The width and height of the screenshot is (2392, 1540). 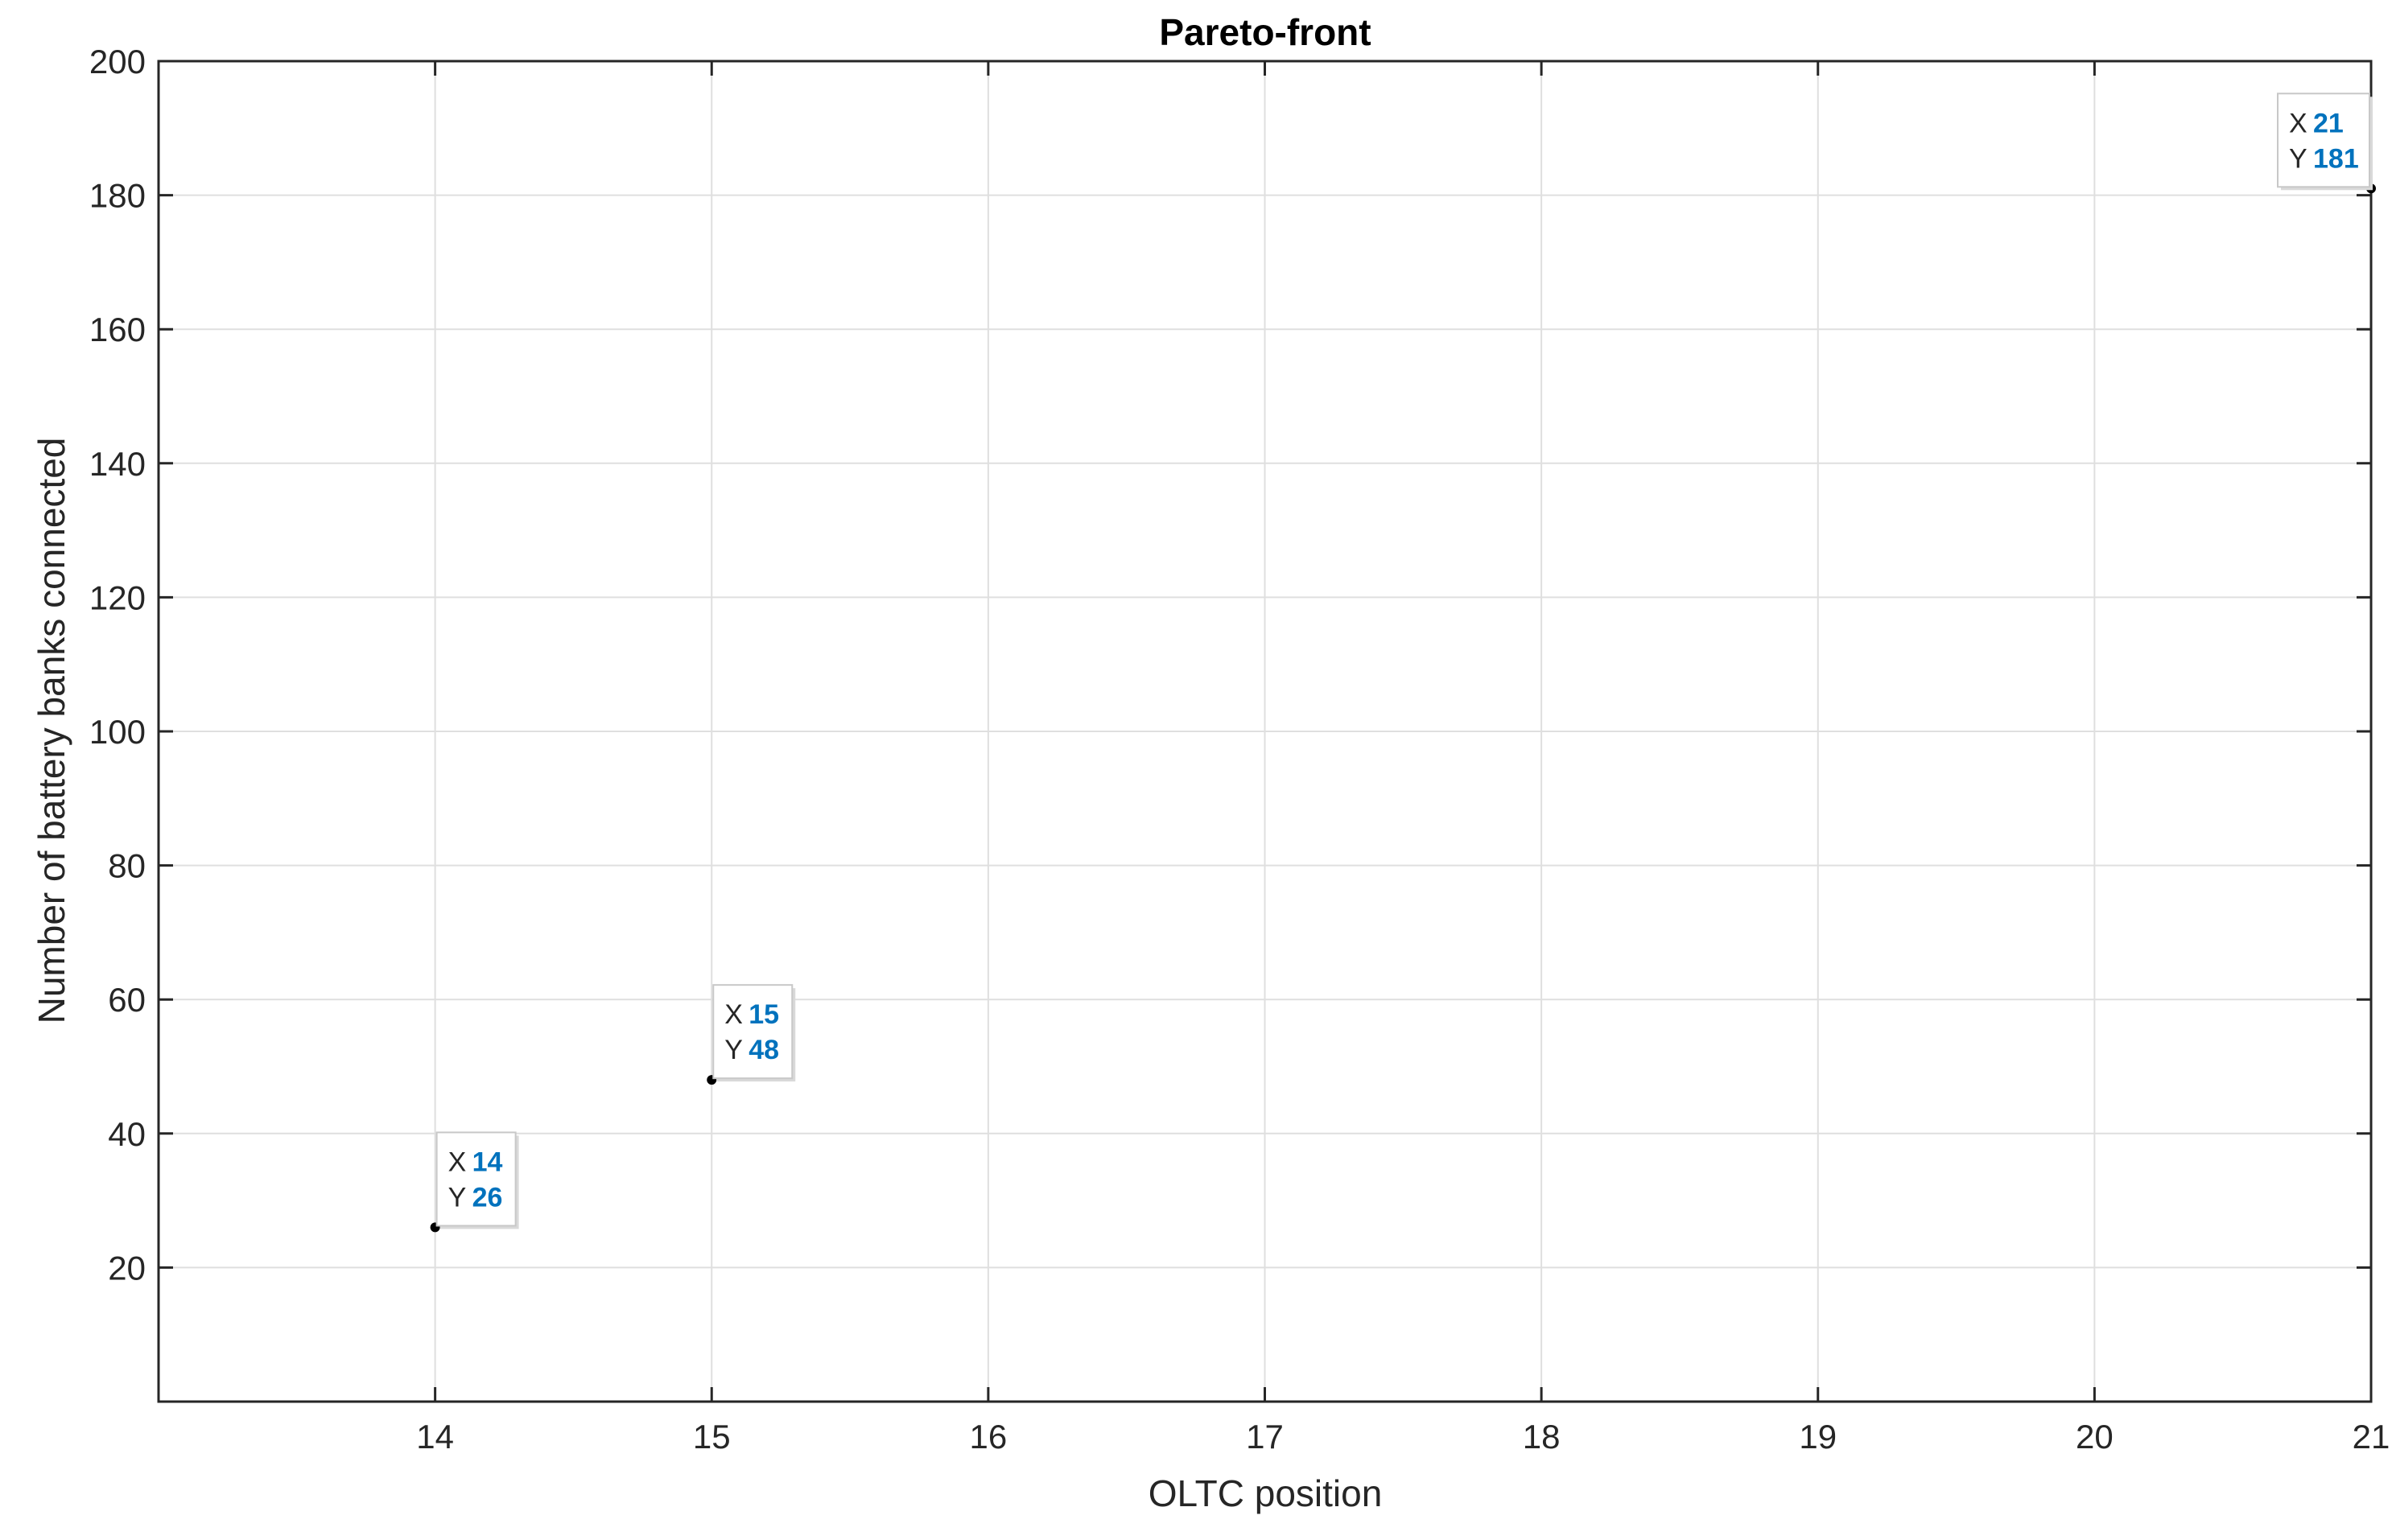 What do you see at coordinates (2371, 1437) in the screenshot?
I see `x-tick-label: 21` at bounding box center [2371, 1437].